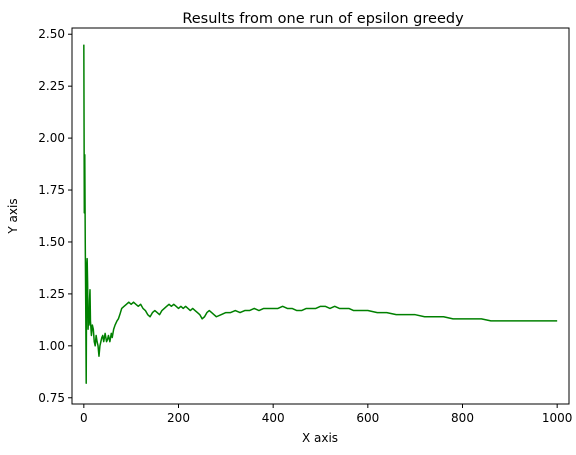  I want to click on x-tick-label: 1000, so click(557, 418).